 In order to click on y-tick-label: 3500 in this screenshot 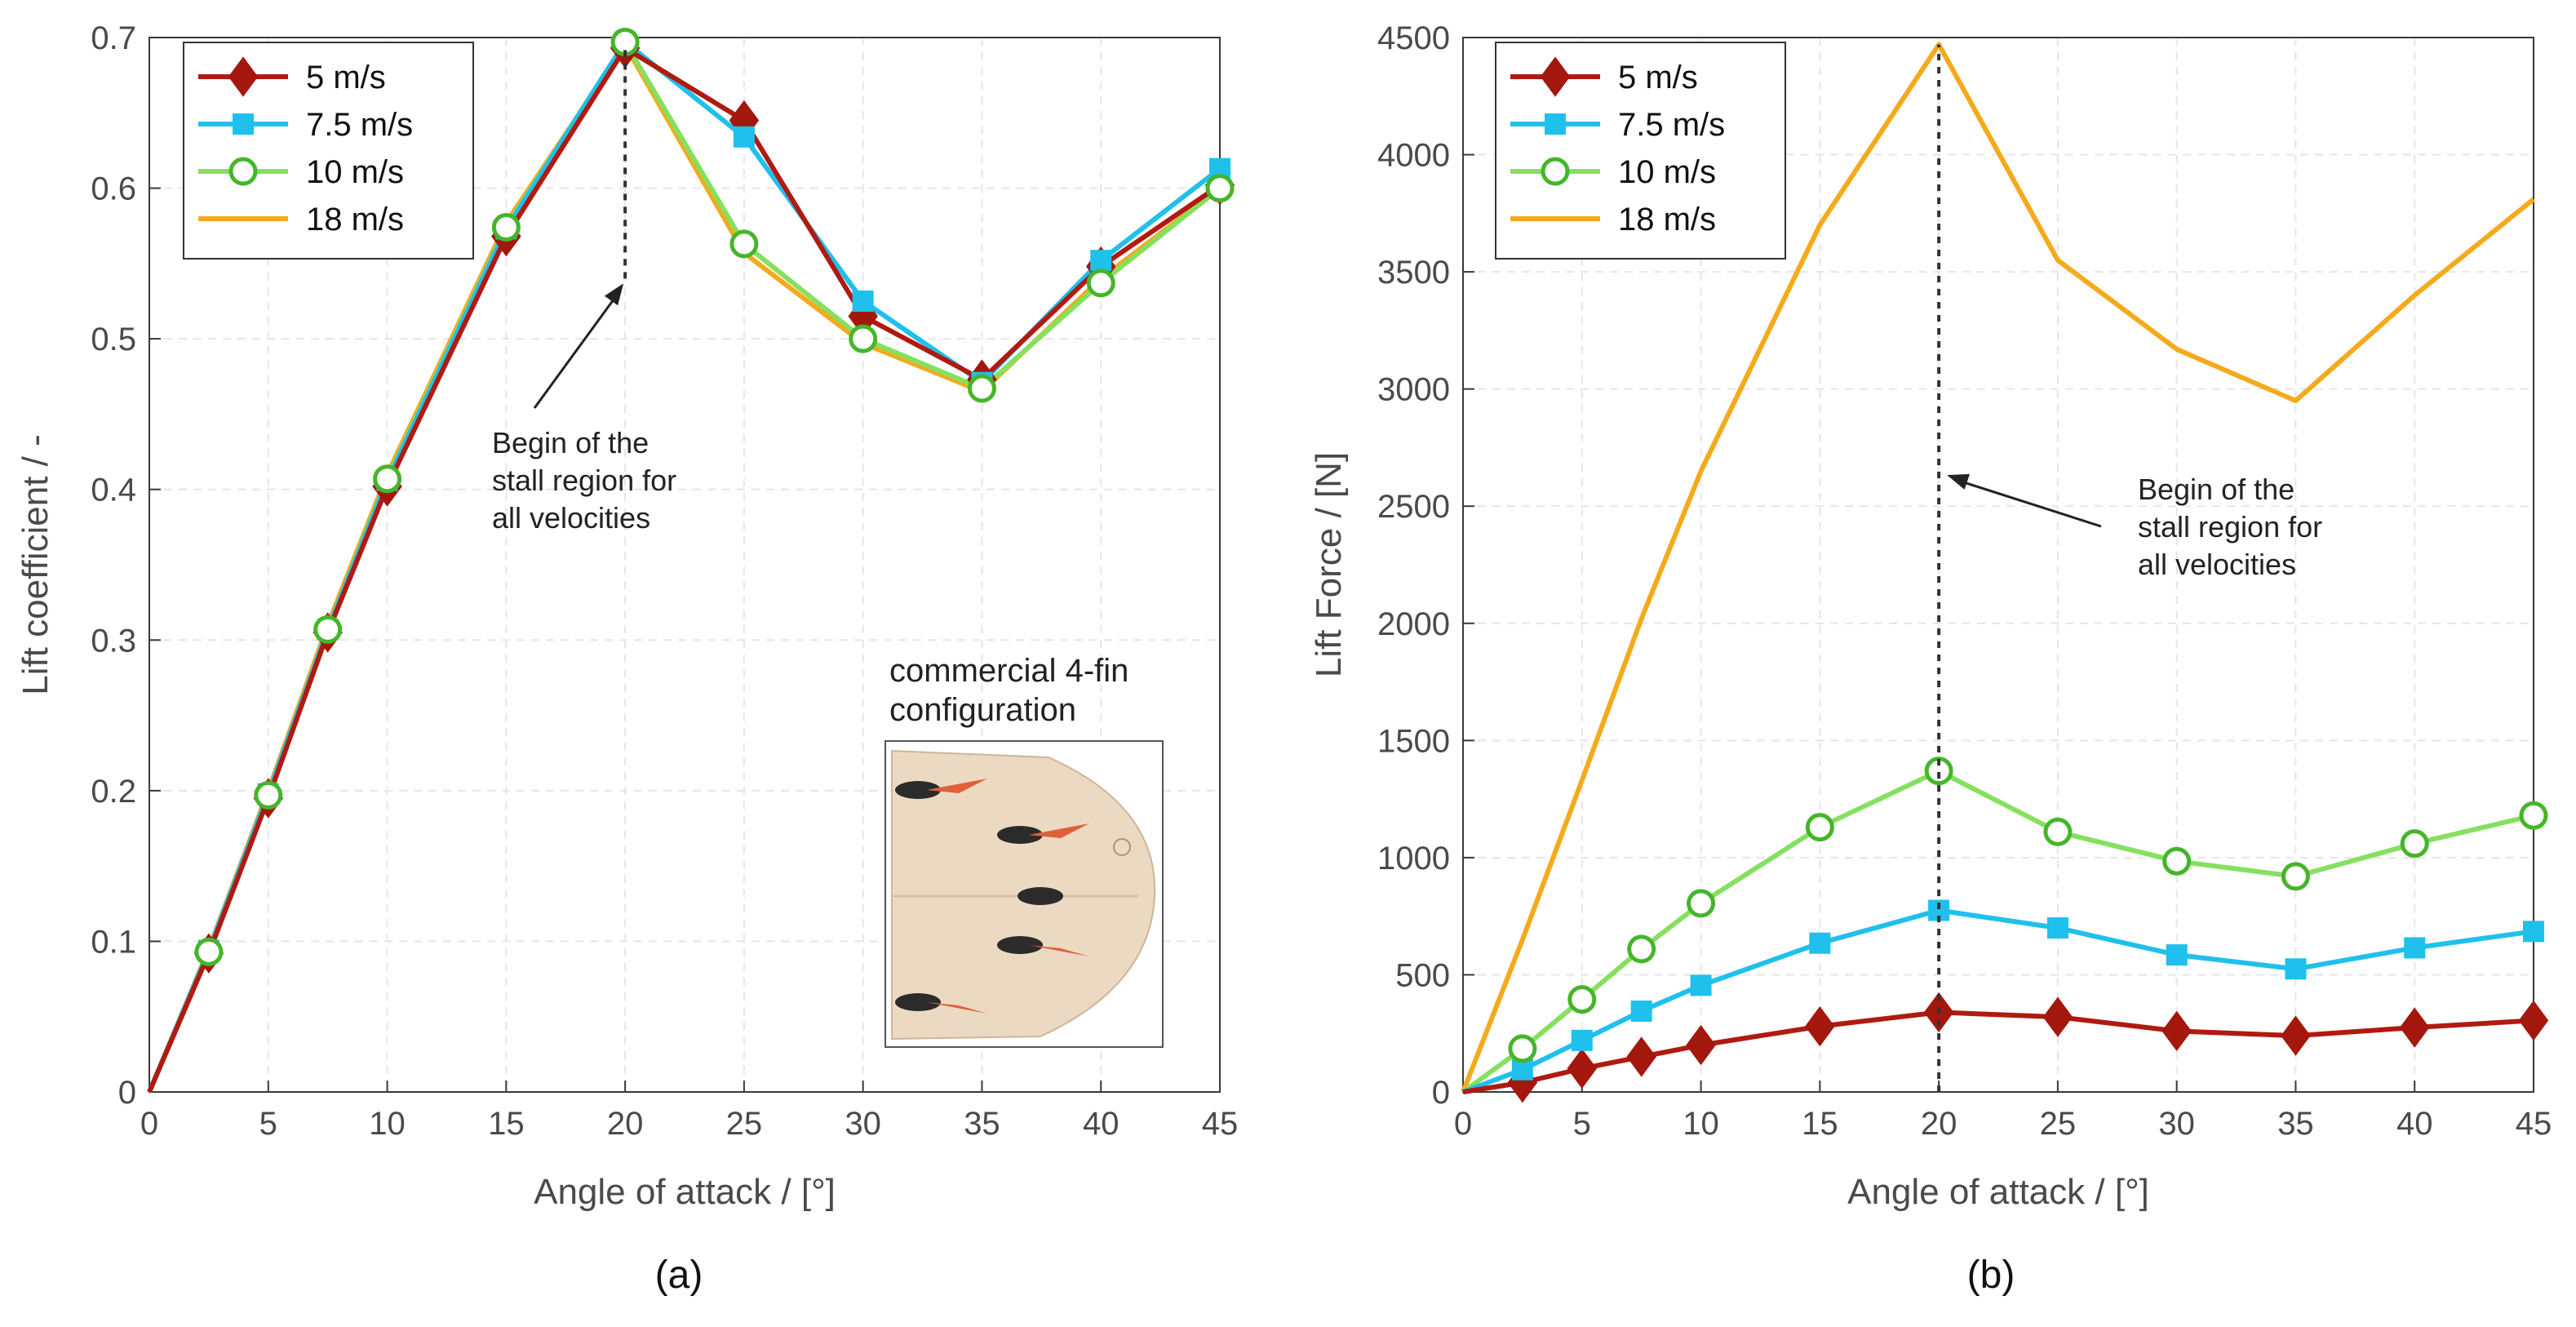, I will do `click(1413, 273)`.